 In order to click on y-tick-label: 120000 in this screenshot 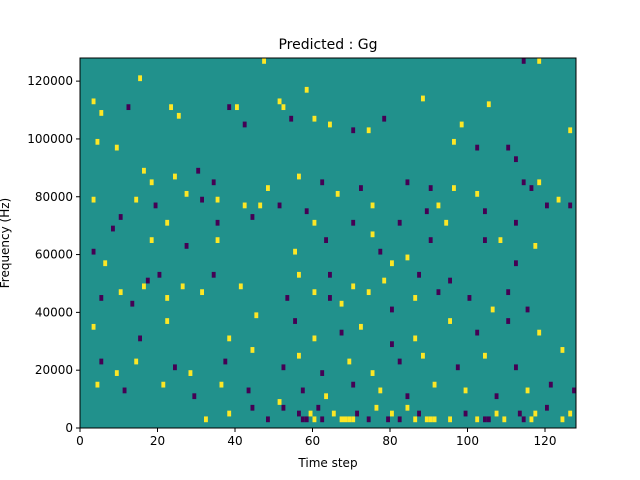, I will do `click(50, 81)`.